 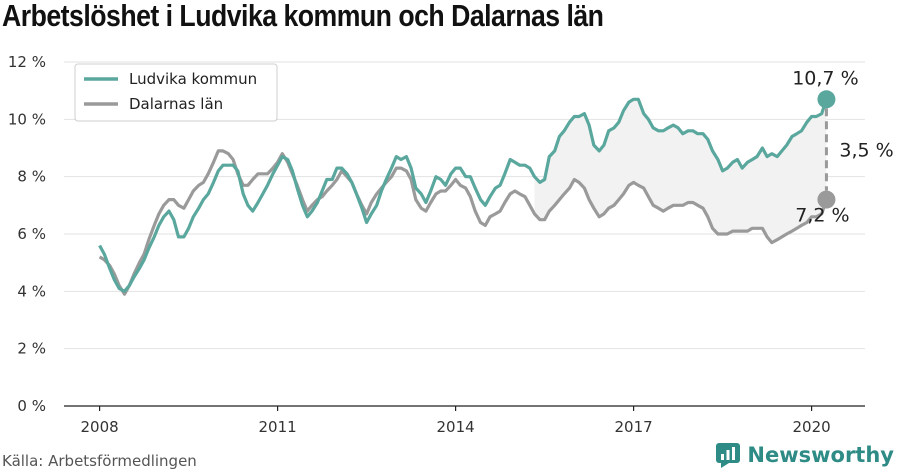 I want to click on gap-band, so click(x=680, y=171).